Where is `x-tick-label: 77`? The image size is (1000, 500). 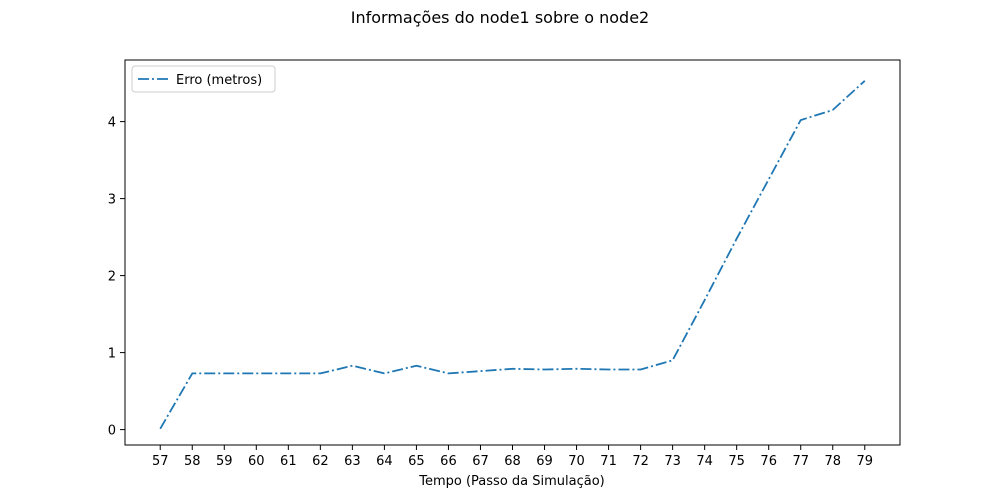
x-tick-label: 77 is located at coordinates (800, 461).